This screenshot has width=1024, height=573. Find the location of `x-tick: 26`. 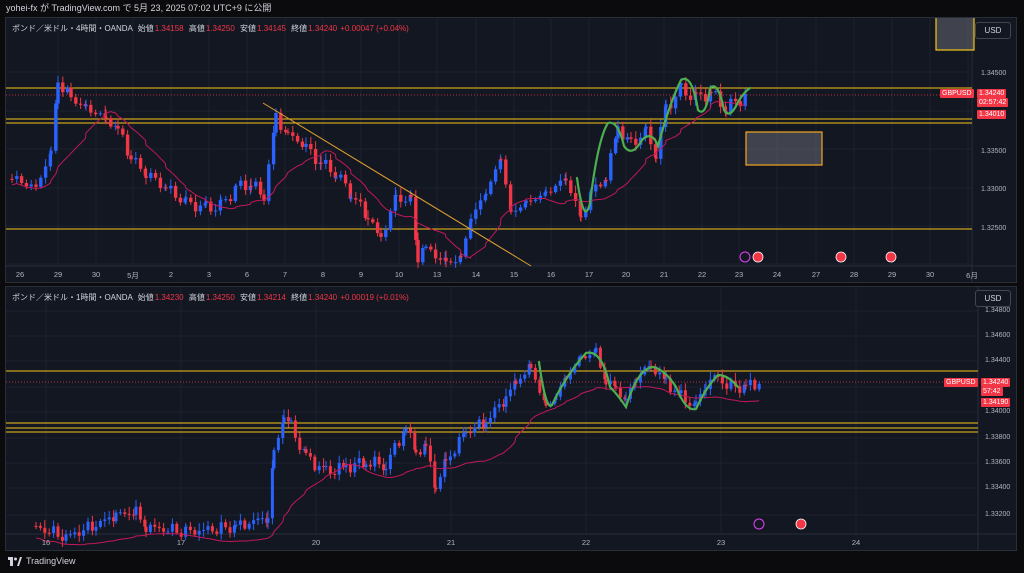

x-tick: 26 is located at coordinates (20, 274).